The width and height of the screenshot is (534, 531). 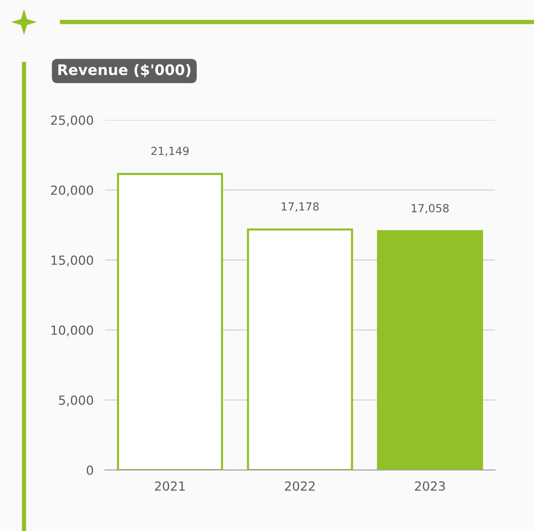 I want to click on y-tick-label: 0, so click(x=90, y=470).